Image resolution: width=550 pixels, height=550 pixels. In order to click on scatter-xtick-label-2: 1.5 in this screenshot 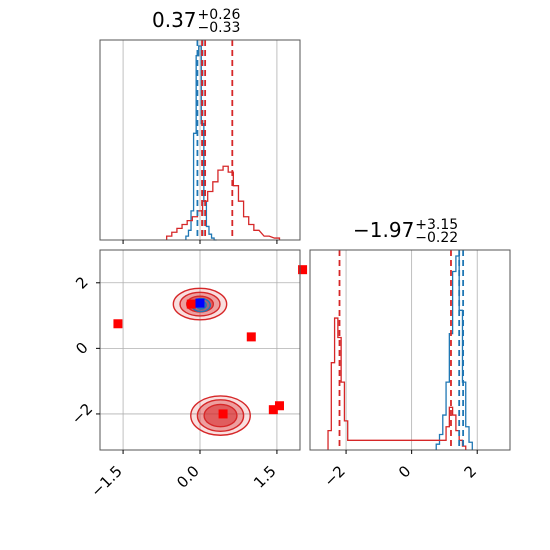, I will do `click(265, 477)`.